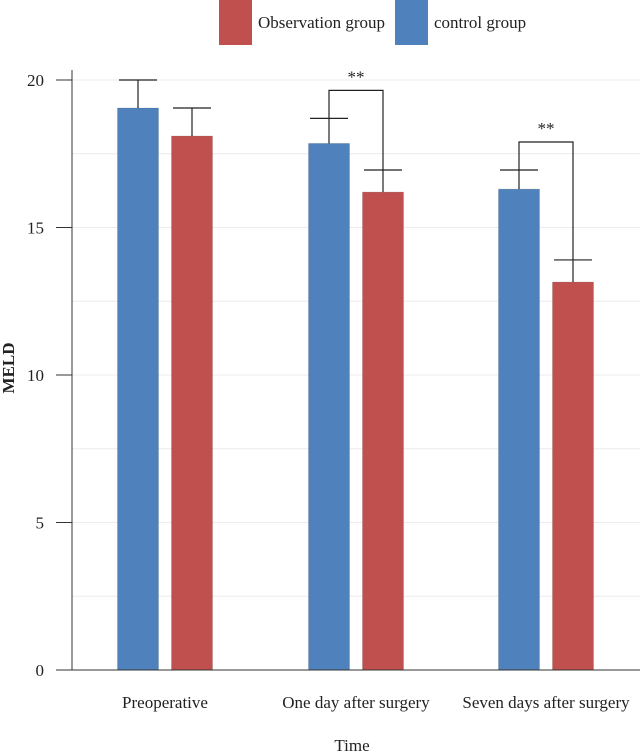  What do you see at coordinates (546, 702) in the screenshot?
I see `x-category-label: Seven days after surgery` at bounding box center [546, 702].